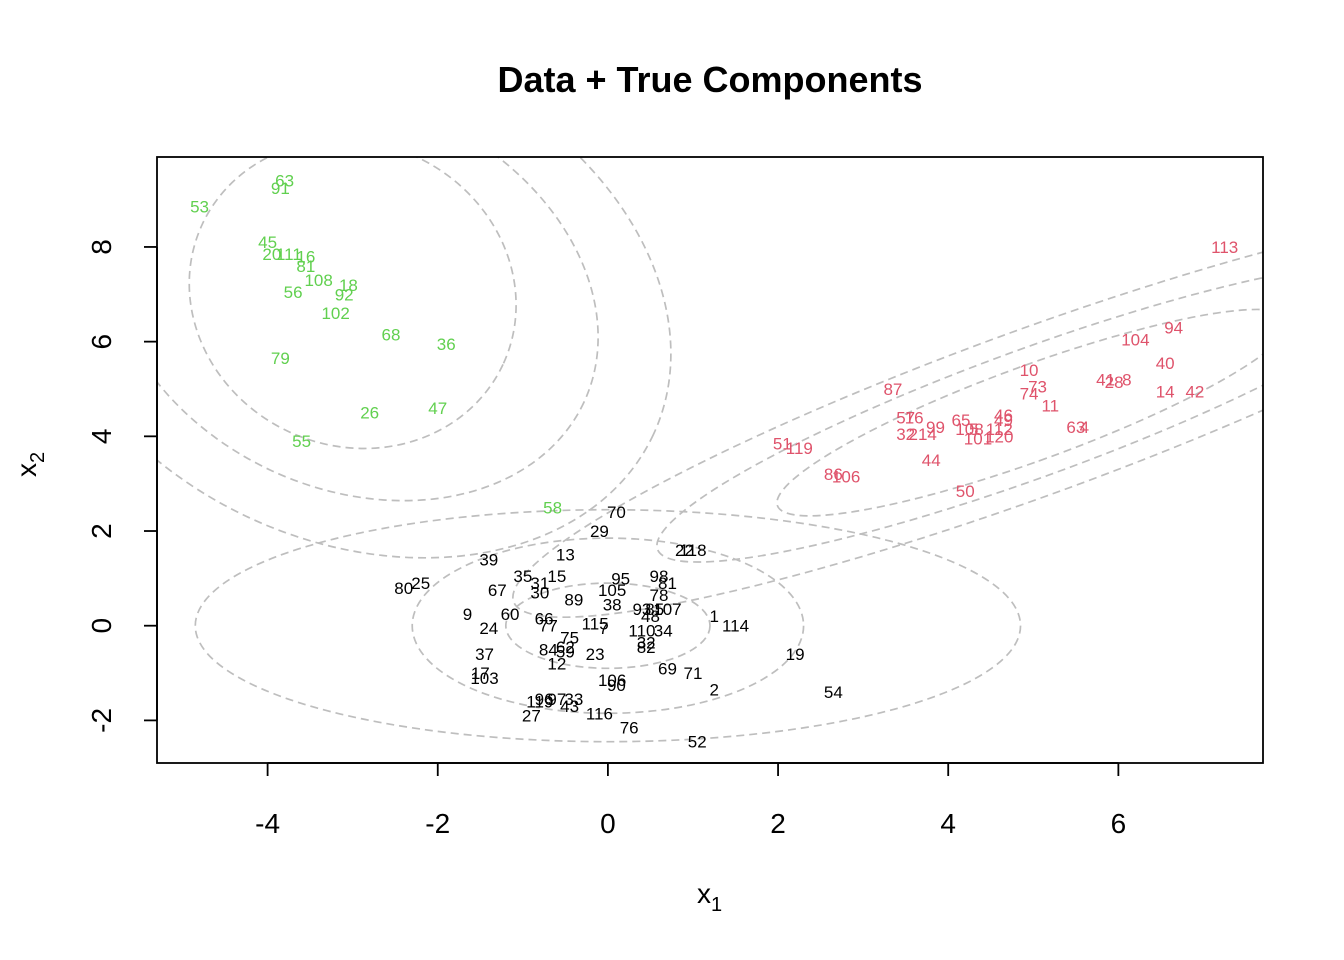 The image size is (1344, 960). I want to click on point-label: 111, so click(289, 254).